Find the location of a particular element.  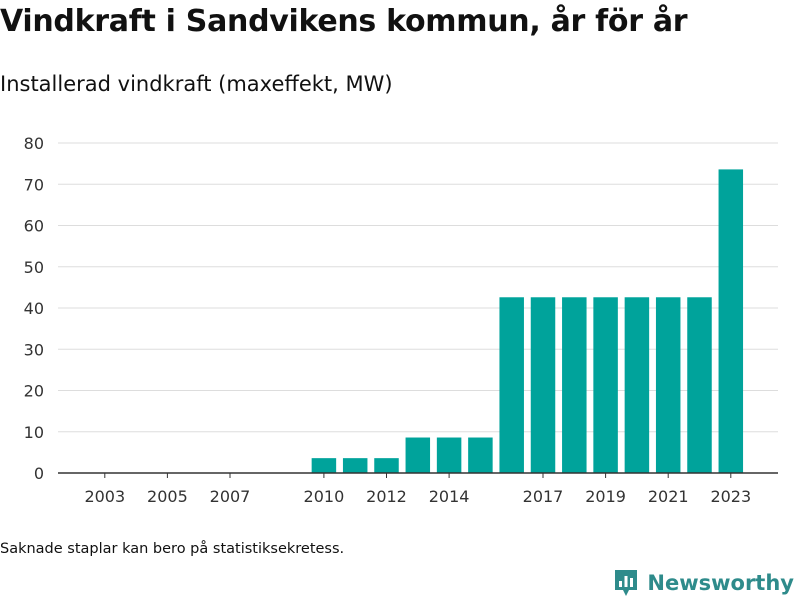

bar-2011 is located at coordinates (355, 465).